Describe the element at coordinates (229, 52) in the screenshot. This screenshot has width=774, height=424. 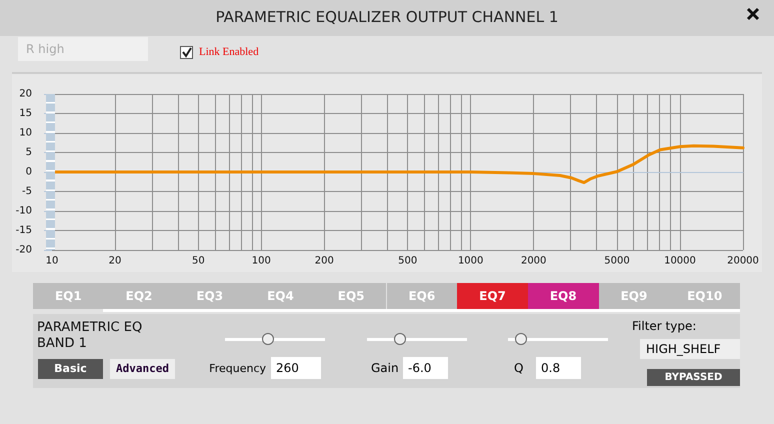
I see `text: Link Enabled` at that location.